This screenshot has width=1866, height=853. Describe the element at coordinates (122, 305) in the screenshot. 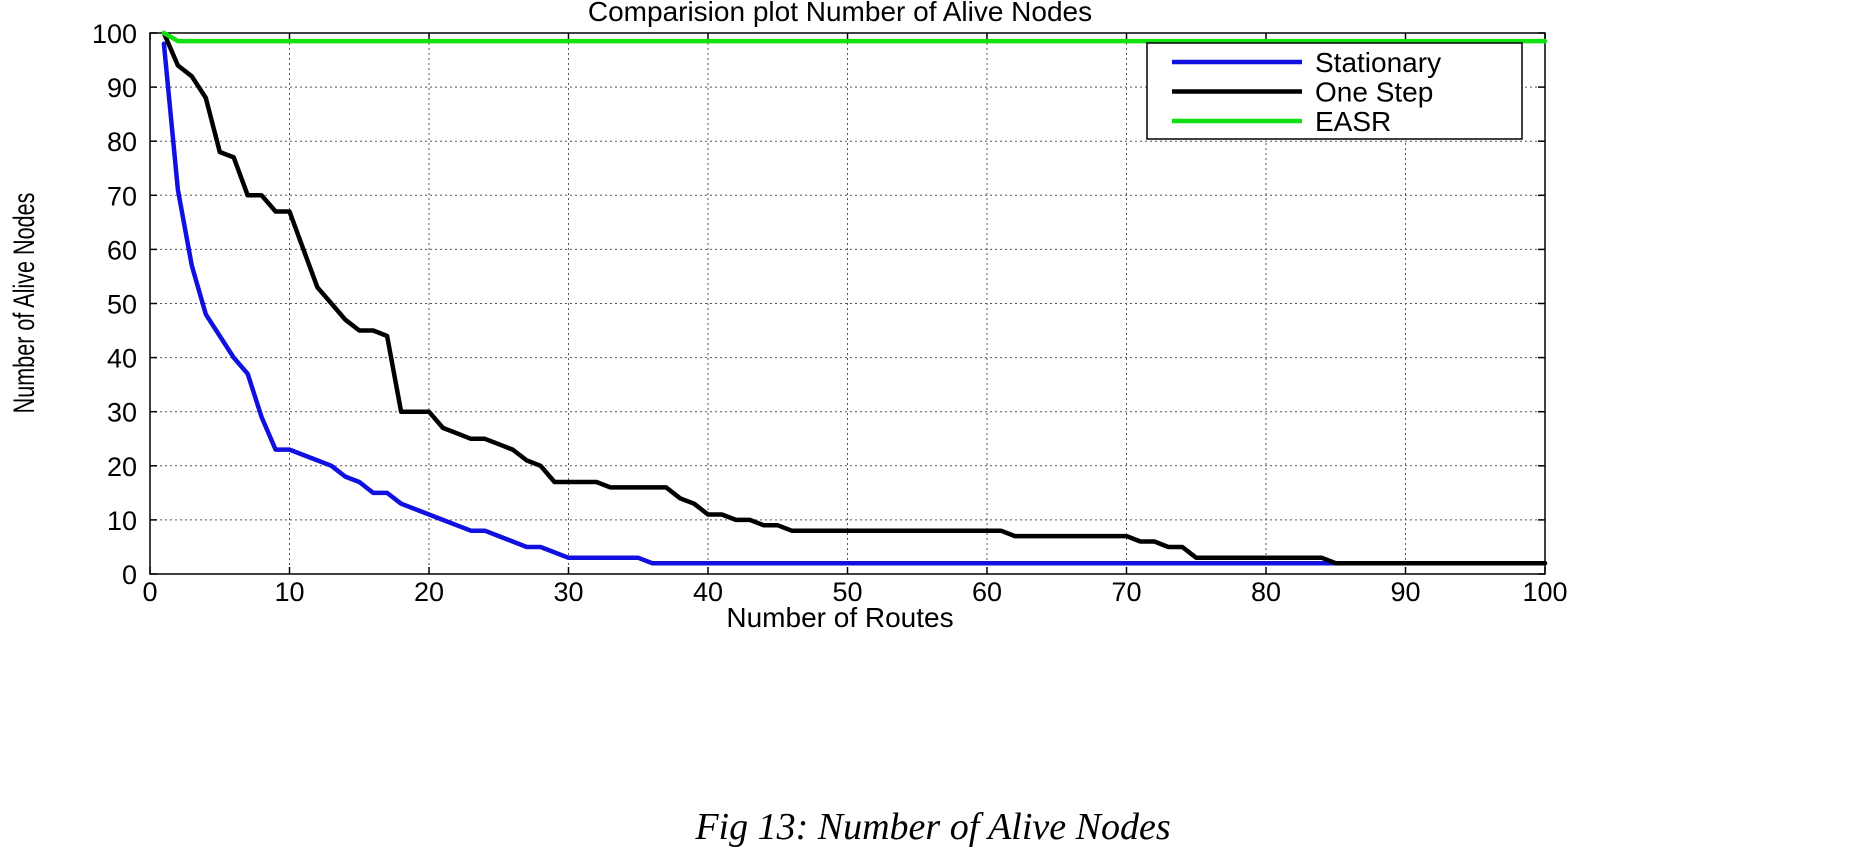

I see `y-tick-label-5: 50` at that location.